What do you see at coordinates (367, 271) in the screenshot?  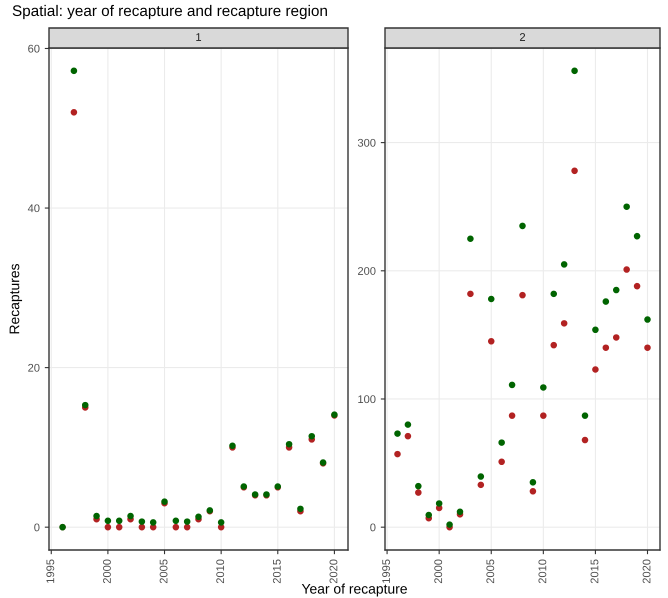 I see `y-tick-label: 200` at bounding box center [367, 271].